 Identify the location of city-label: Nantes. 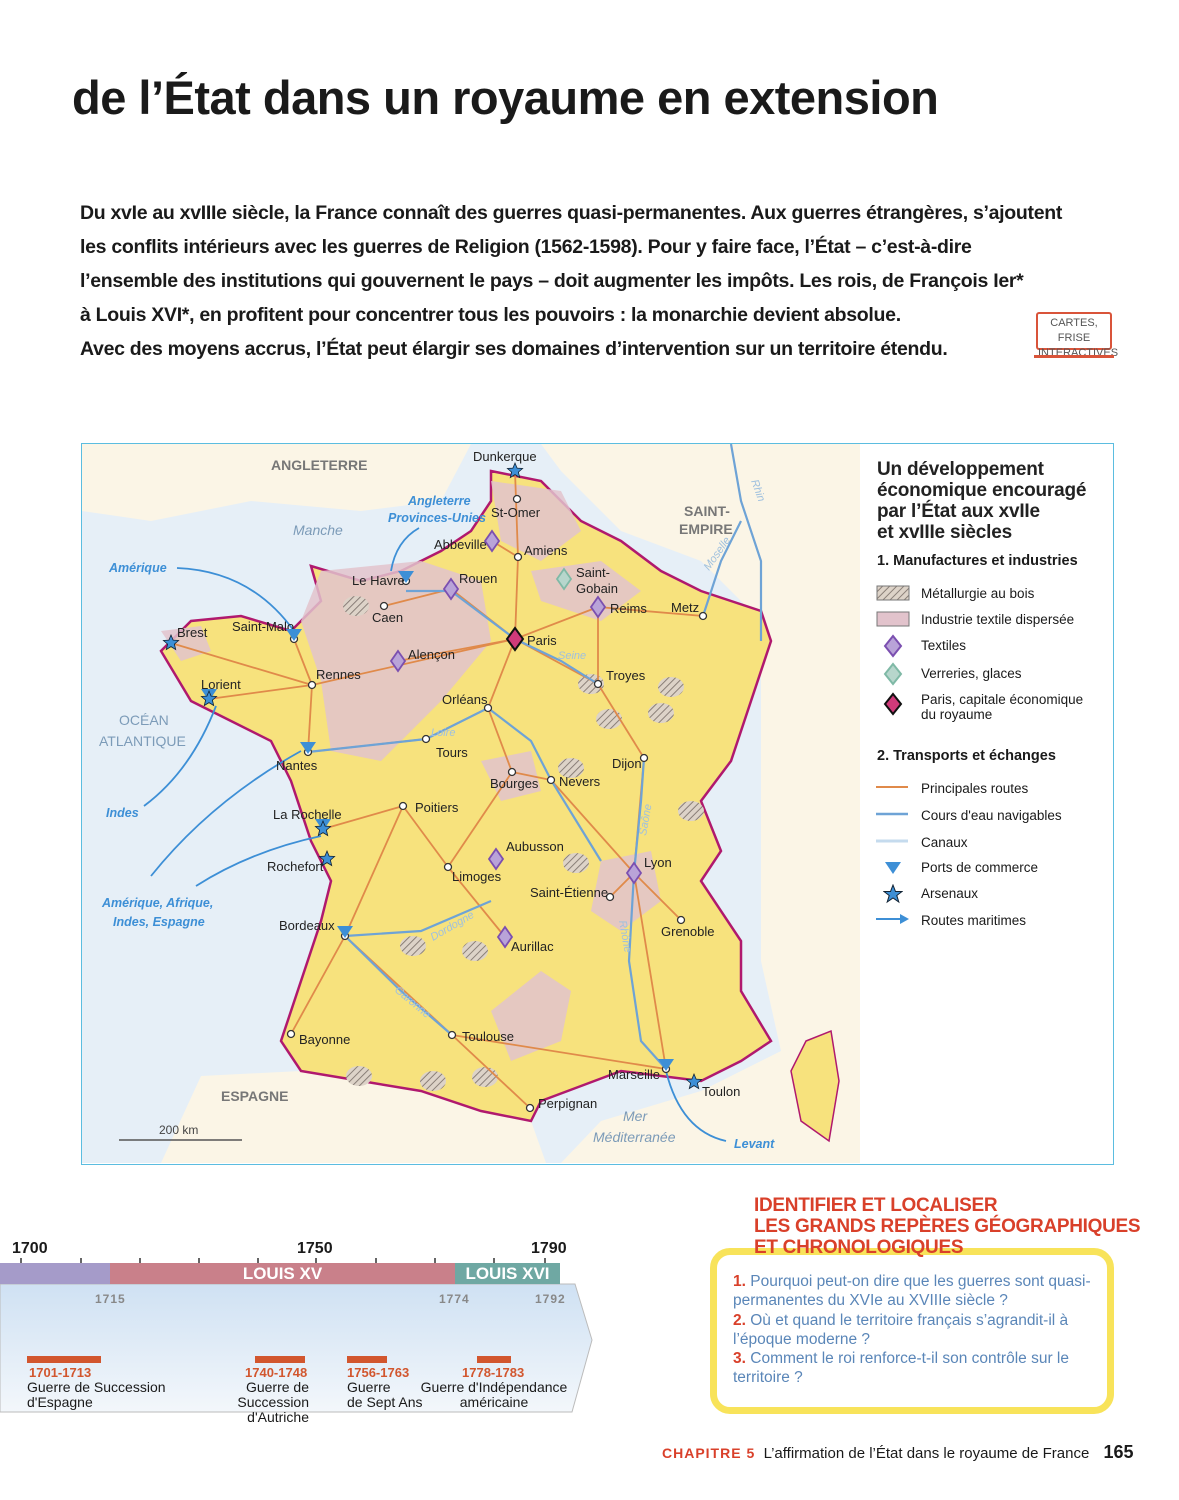
(297, 765).